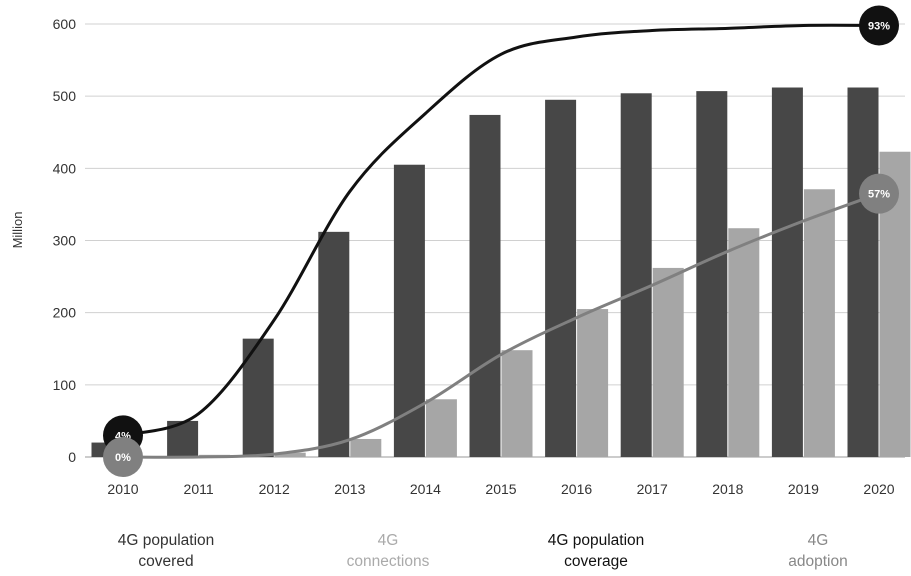 The height and width of the screenshot is (576, 911). Describe the element at coordinates (65, 96) in the screenshot. I see `y-tick-label: 500` at that location.